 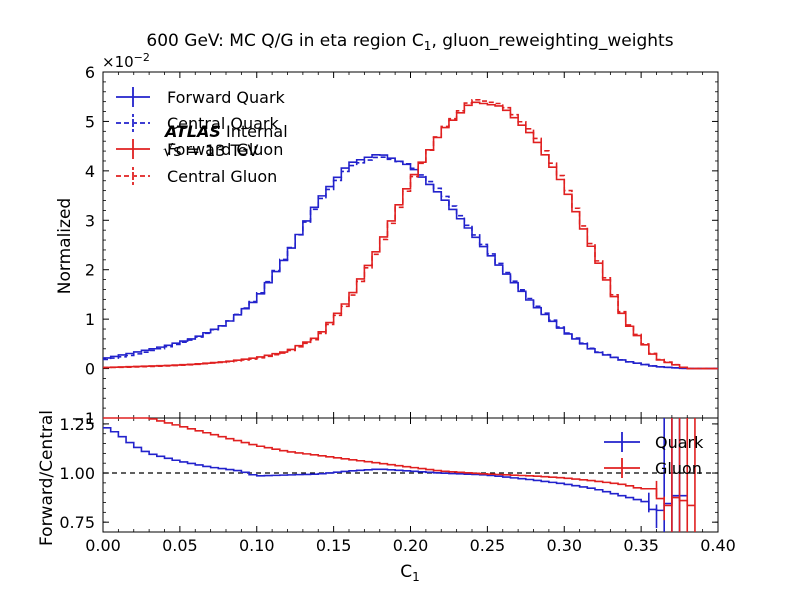 I want to click on main-y-tick-label: 6, so click(x=90, y=72).